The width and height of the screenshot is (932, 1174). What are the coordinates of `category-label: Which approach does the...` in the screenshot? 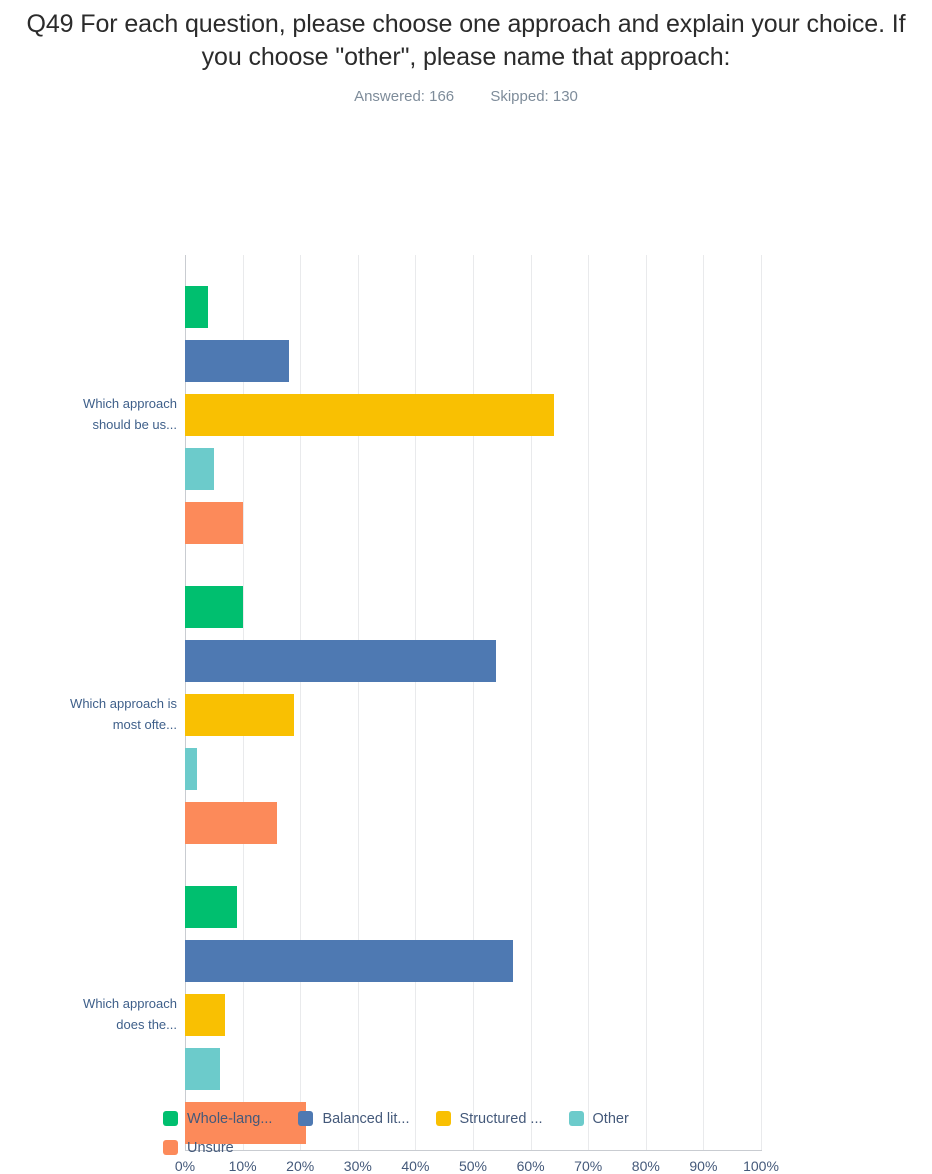 It's located at (130, 1014).